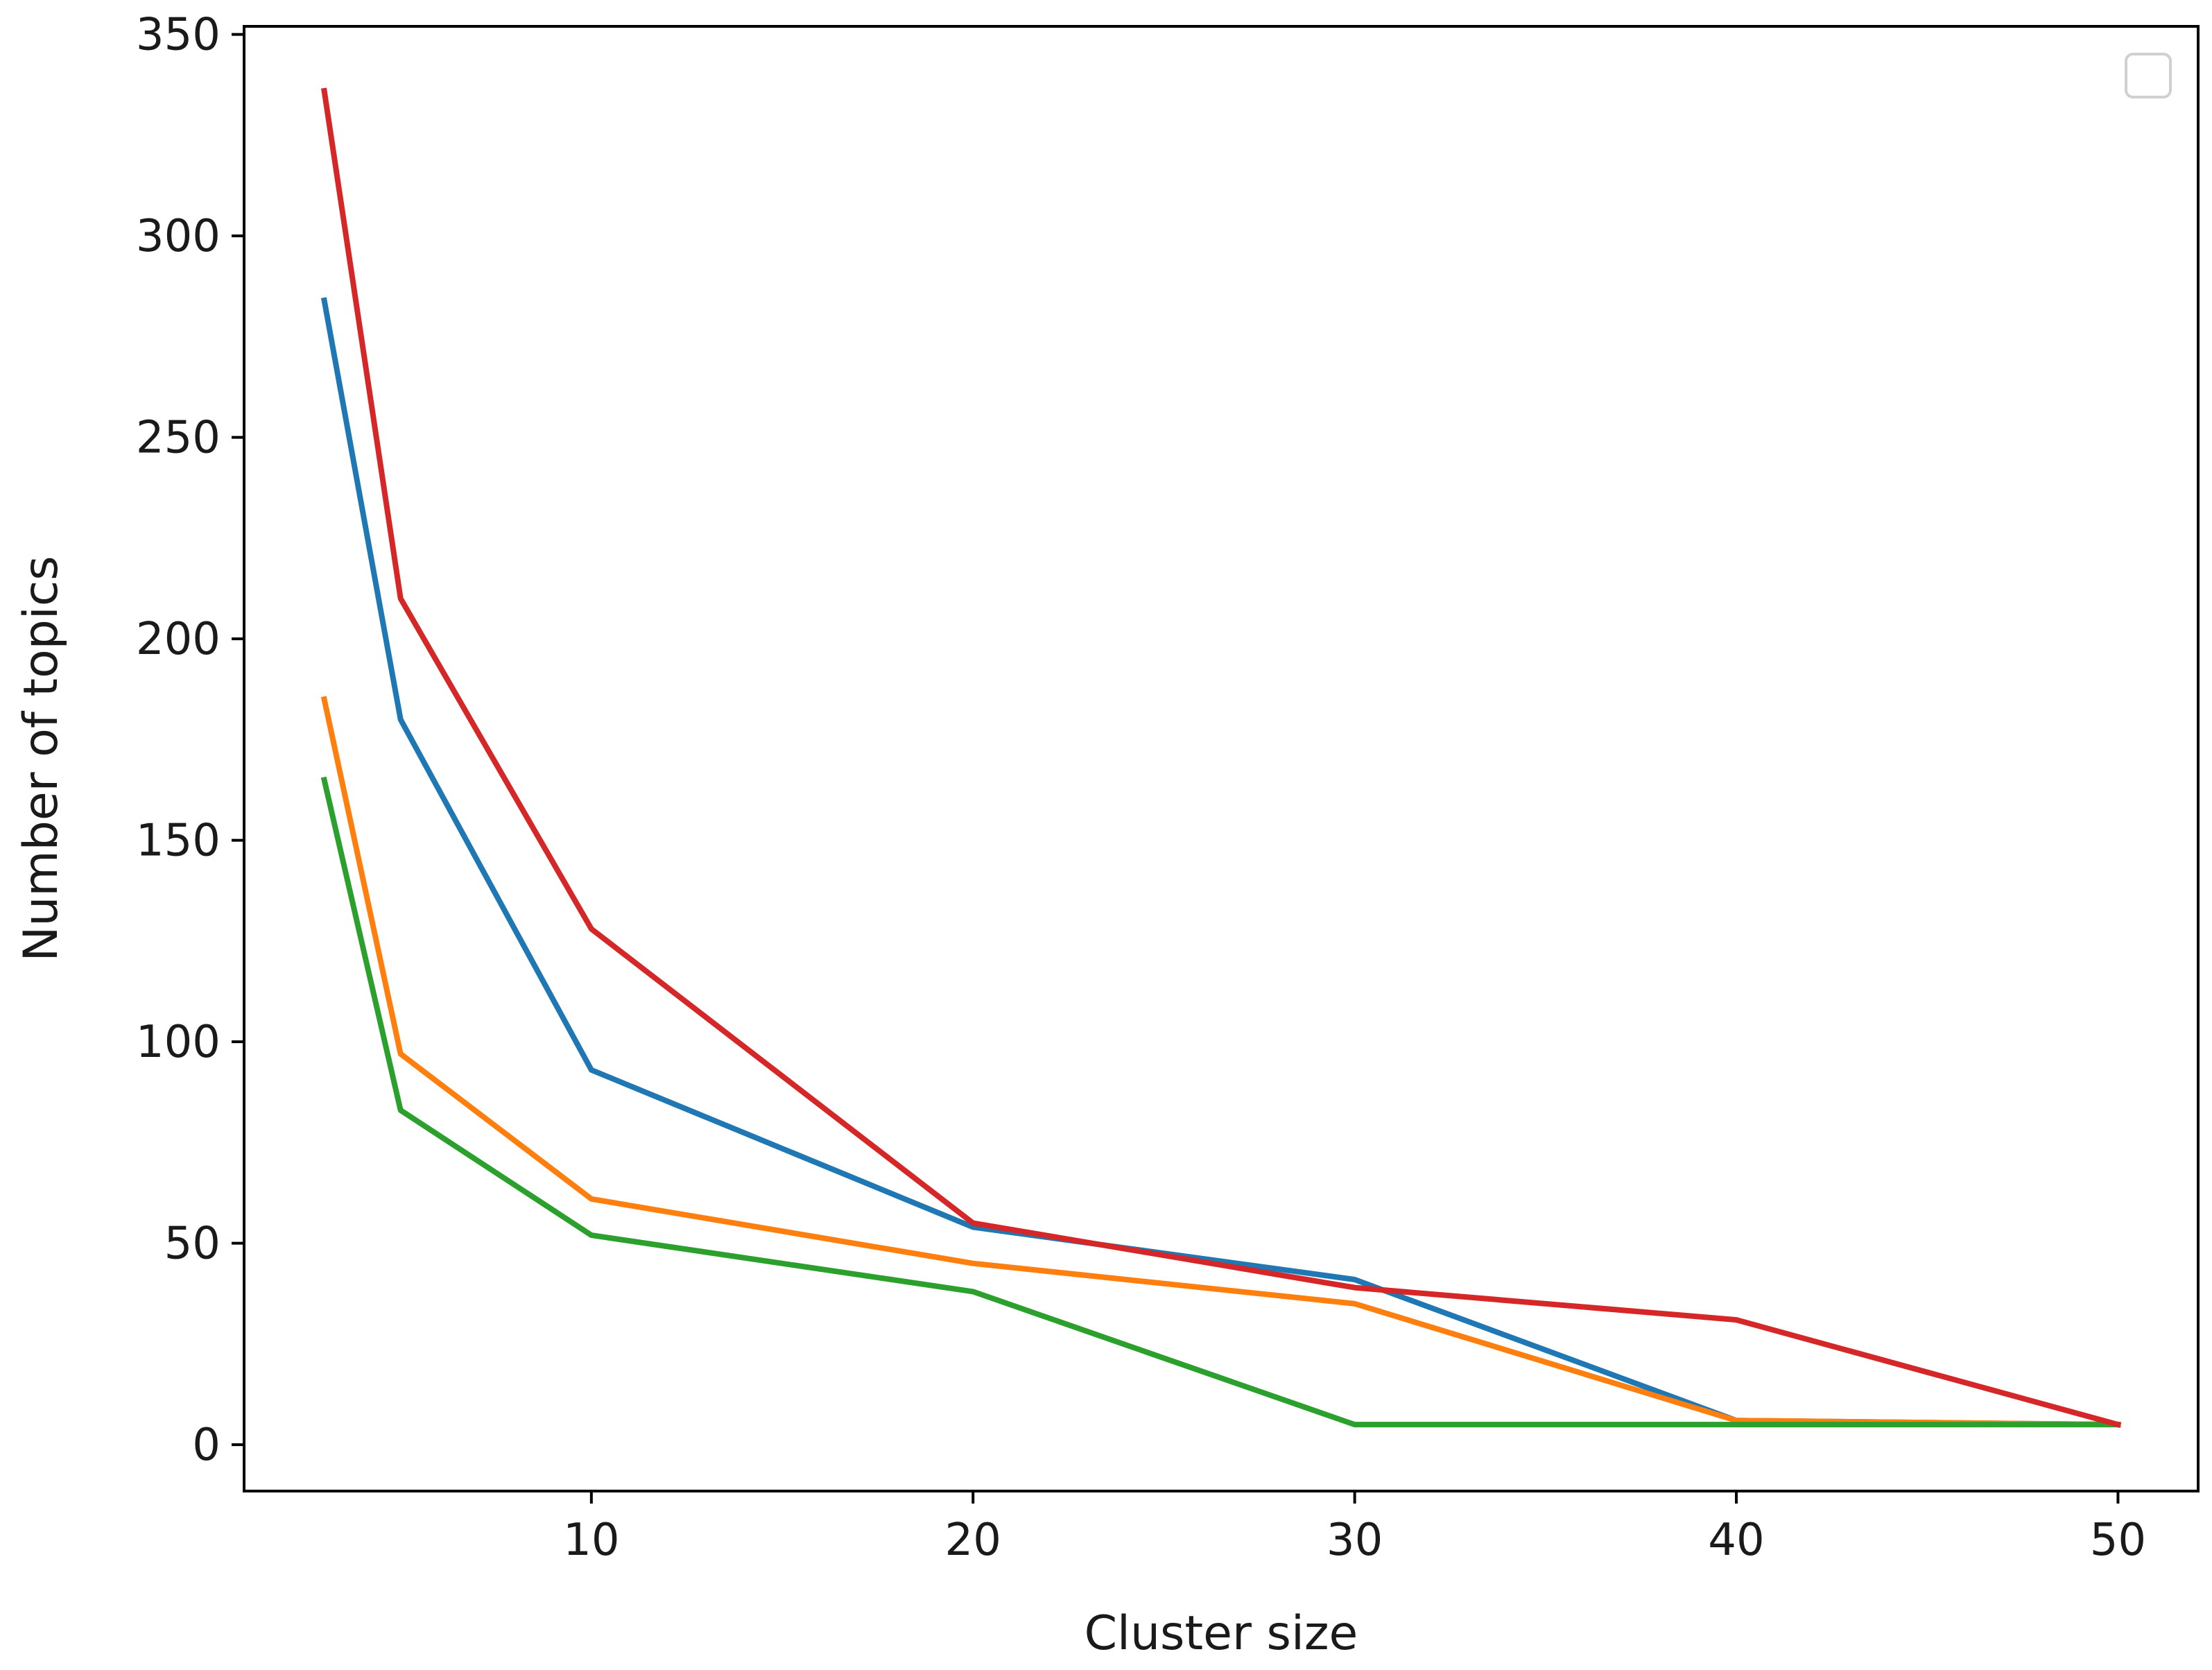  Describe the element at coordinates (178, 1042) in the screenshot. I see `y-tick-label: 100` at that location.